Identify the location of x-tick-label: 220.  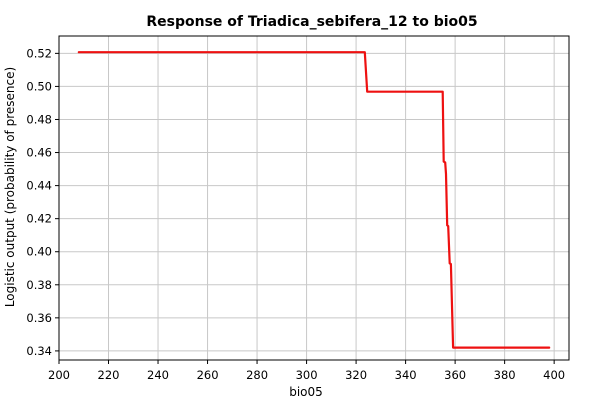
(109, 375).